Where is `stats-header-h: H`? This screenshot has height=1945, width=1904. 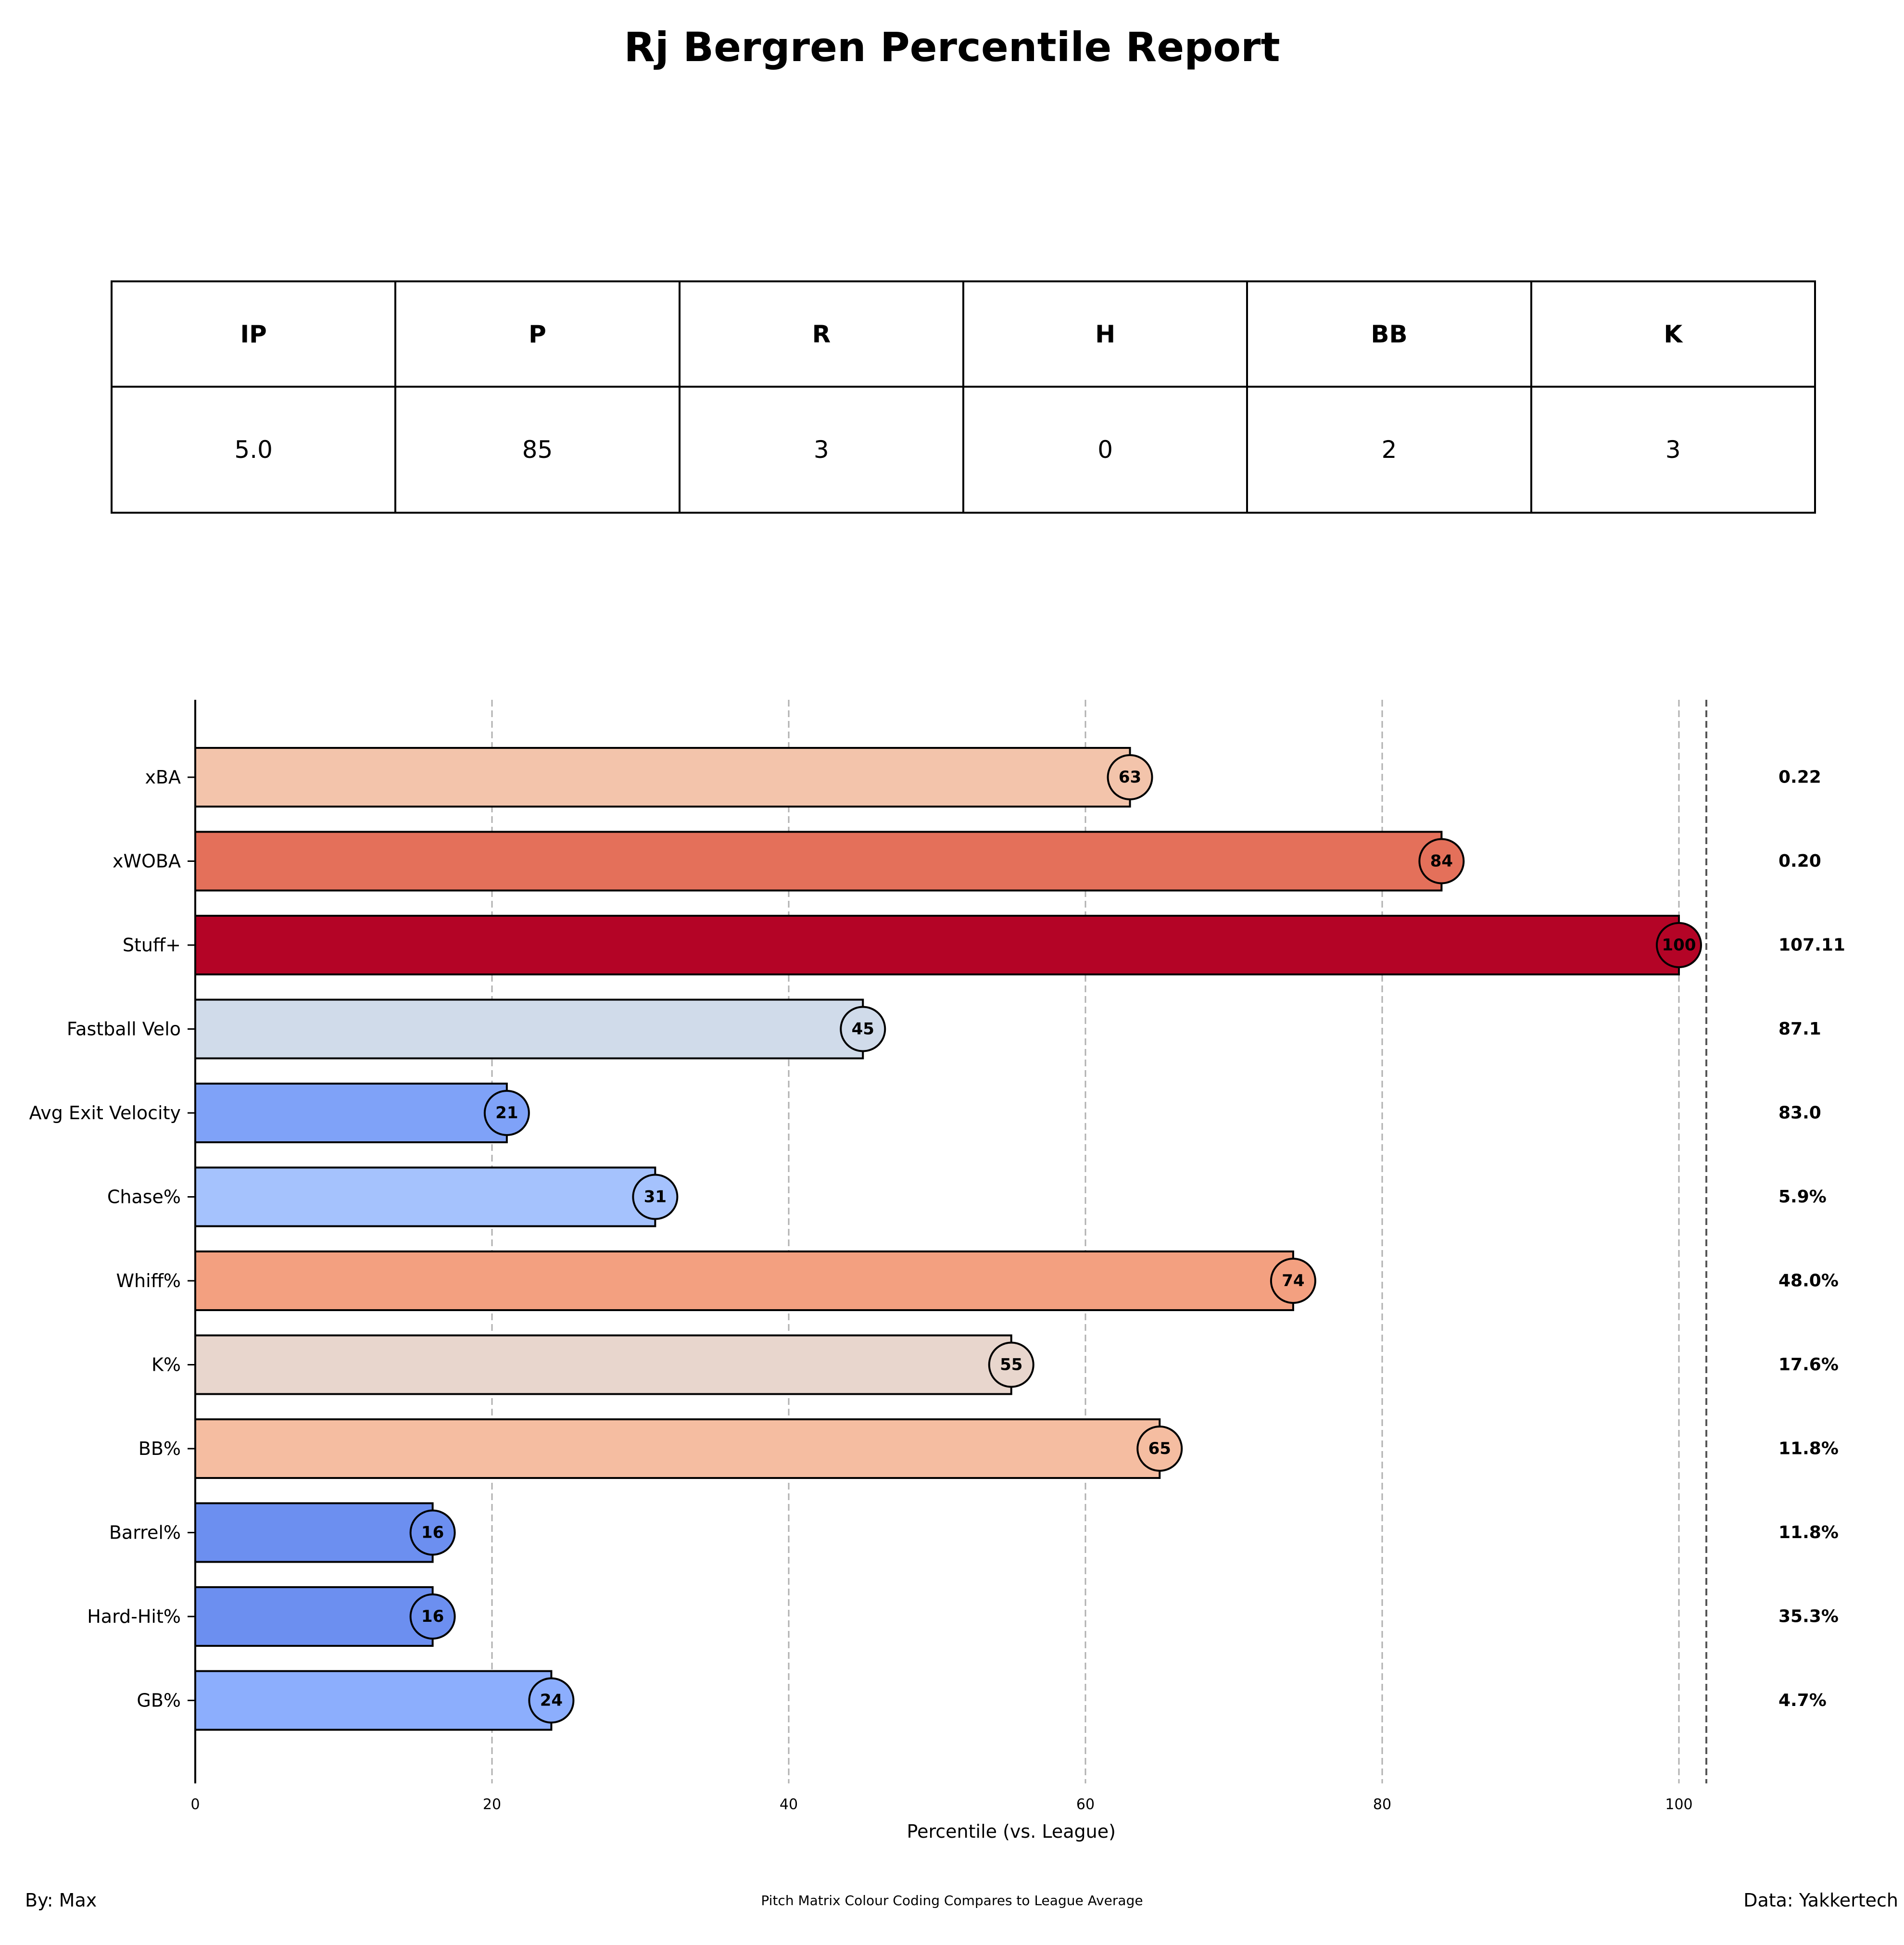 stats-header-h: H is located at coordinates (1105, 334).